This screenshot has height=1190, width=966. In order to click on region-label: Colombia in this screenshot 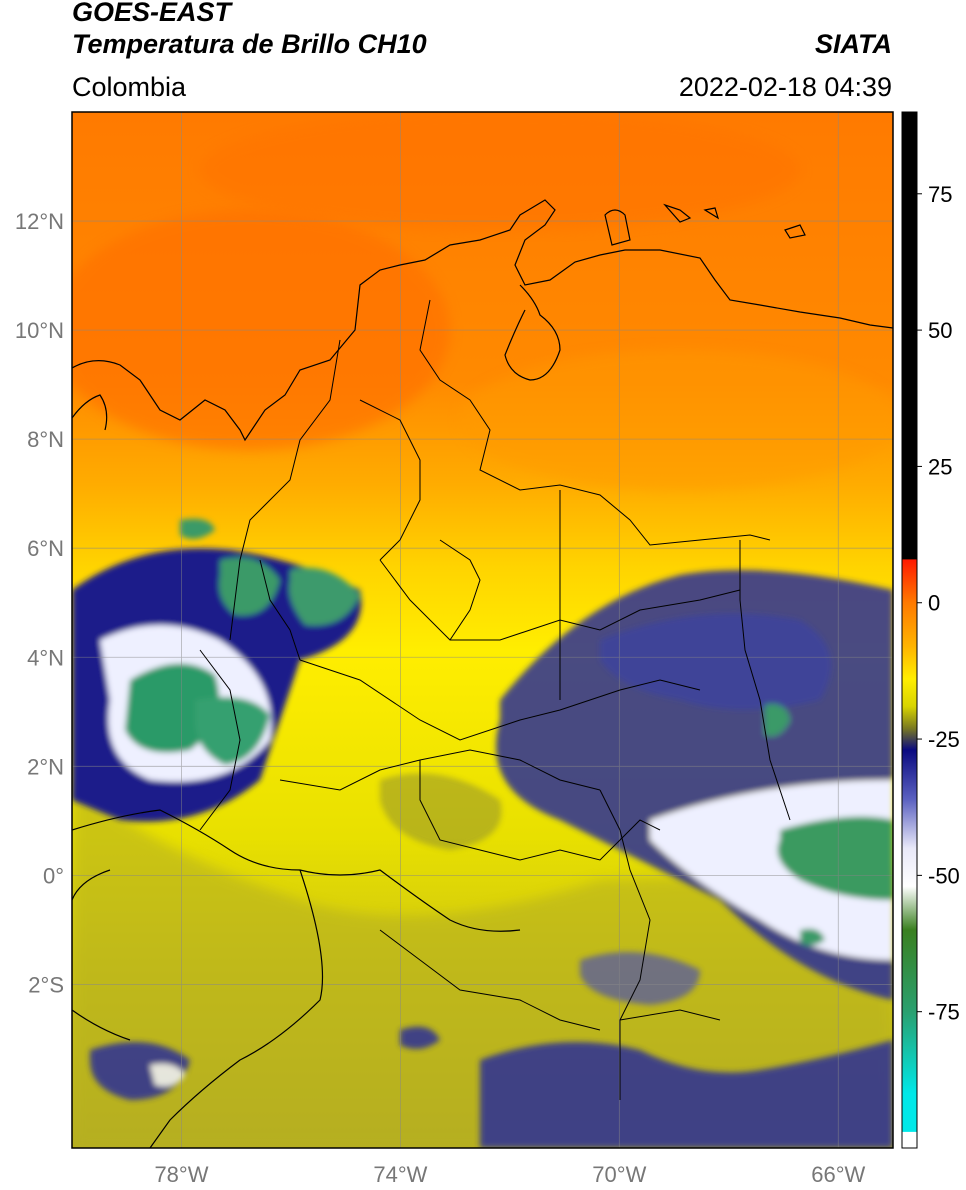, I will do `click(129, 87)`.